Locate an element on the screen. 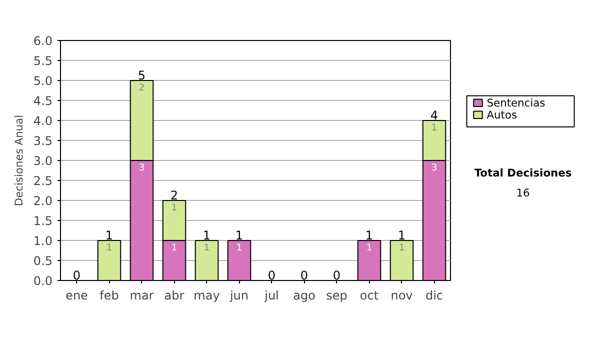 The width and height of the screenshot is (600, 340). y-tick-label: 2.5 is located at coordinates (43, 181).